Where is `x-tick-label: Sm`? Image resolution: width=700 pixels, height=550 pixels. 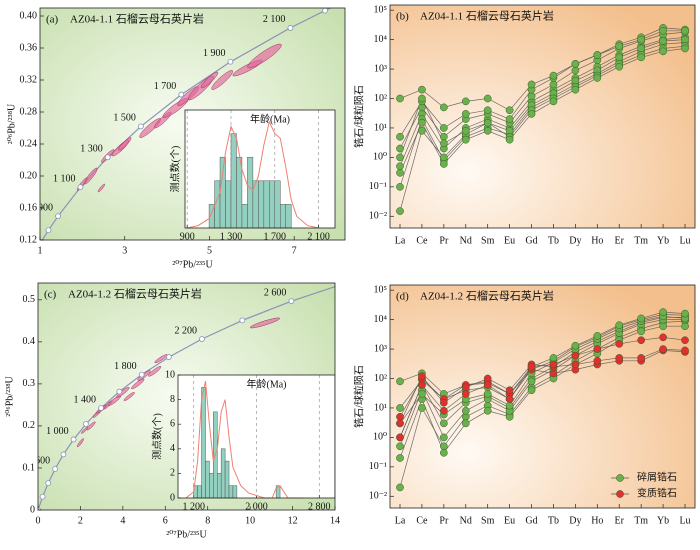
x-tick-label: Sm is located at coordinates (488, 520).